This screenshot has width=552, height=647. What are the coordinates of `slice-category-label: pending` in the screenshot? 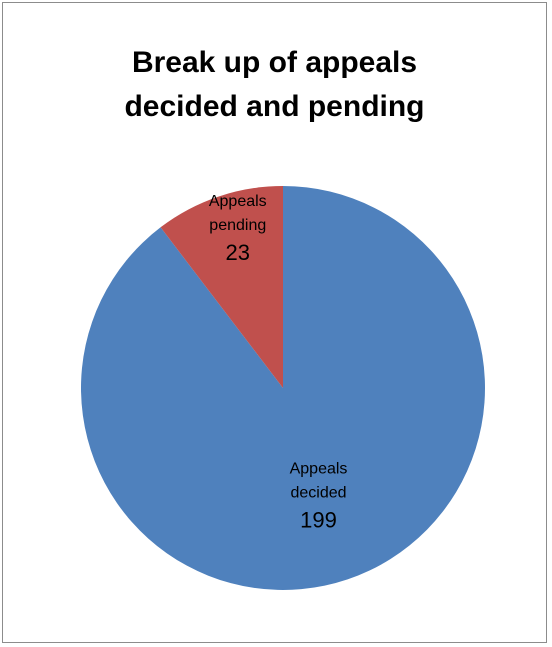 It's located at (237, 225).